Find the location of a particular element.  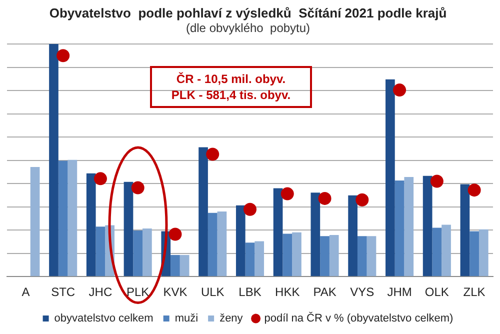

x-tick-label: PAK is located at coordinates (324, 292).